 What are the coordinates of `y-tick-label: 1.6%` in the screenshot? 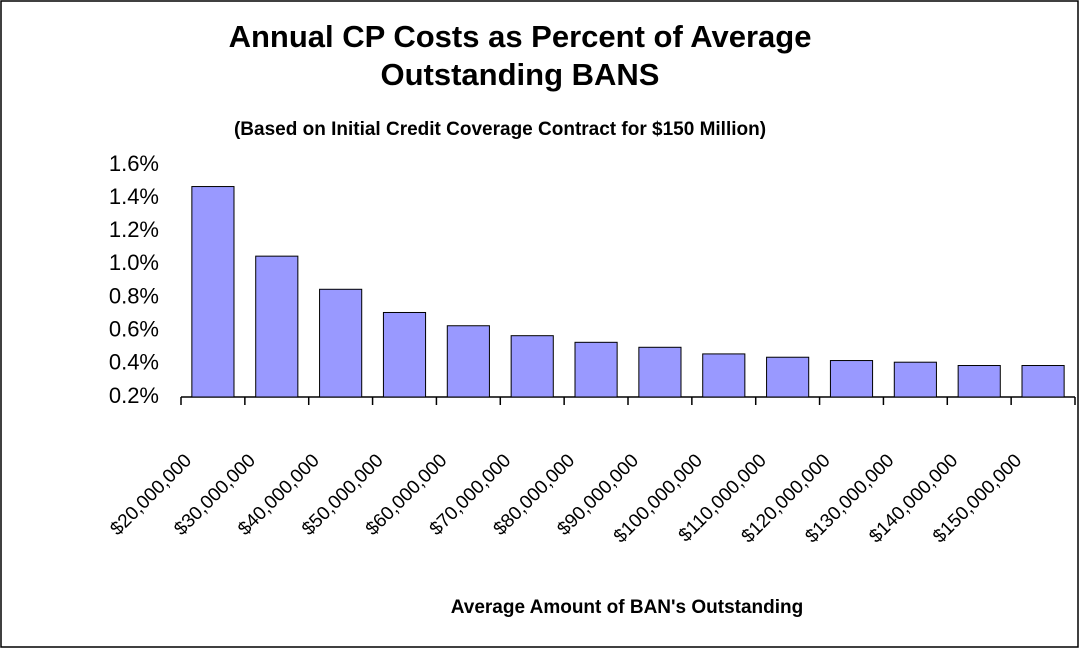 It's located at (134, 163).